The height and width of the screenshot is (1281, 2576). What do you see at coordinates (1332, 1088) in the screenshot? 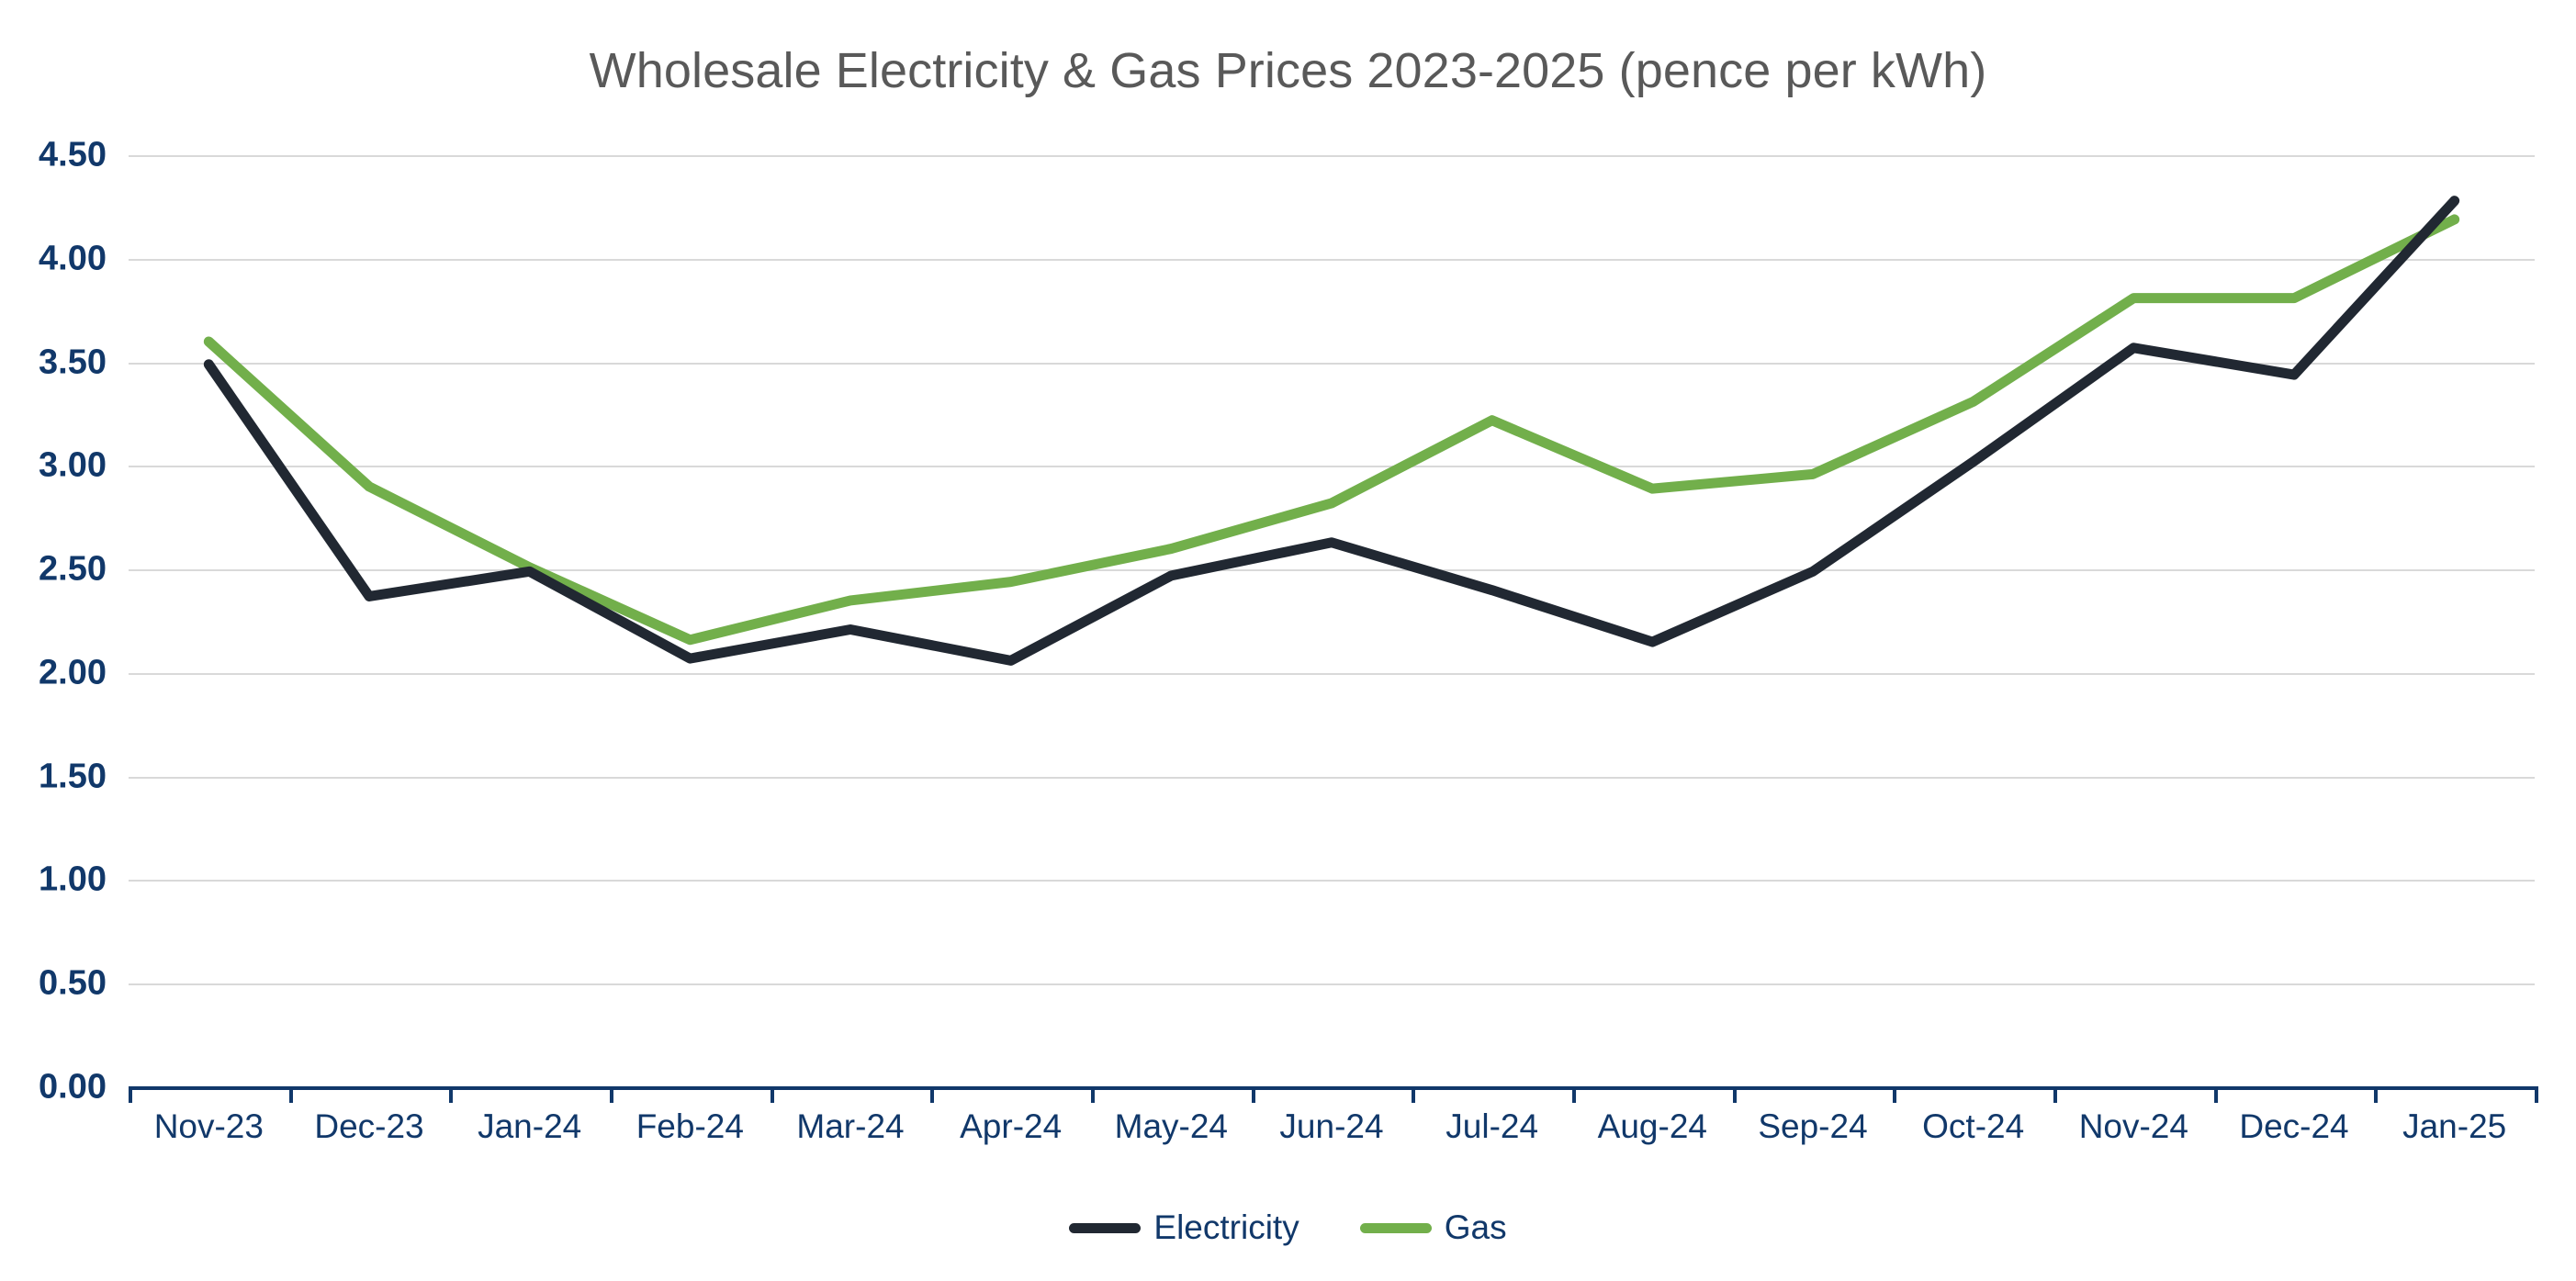
I see `x-axis-line` at bounding box center [1332, 1088].